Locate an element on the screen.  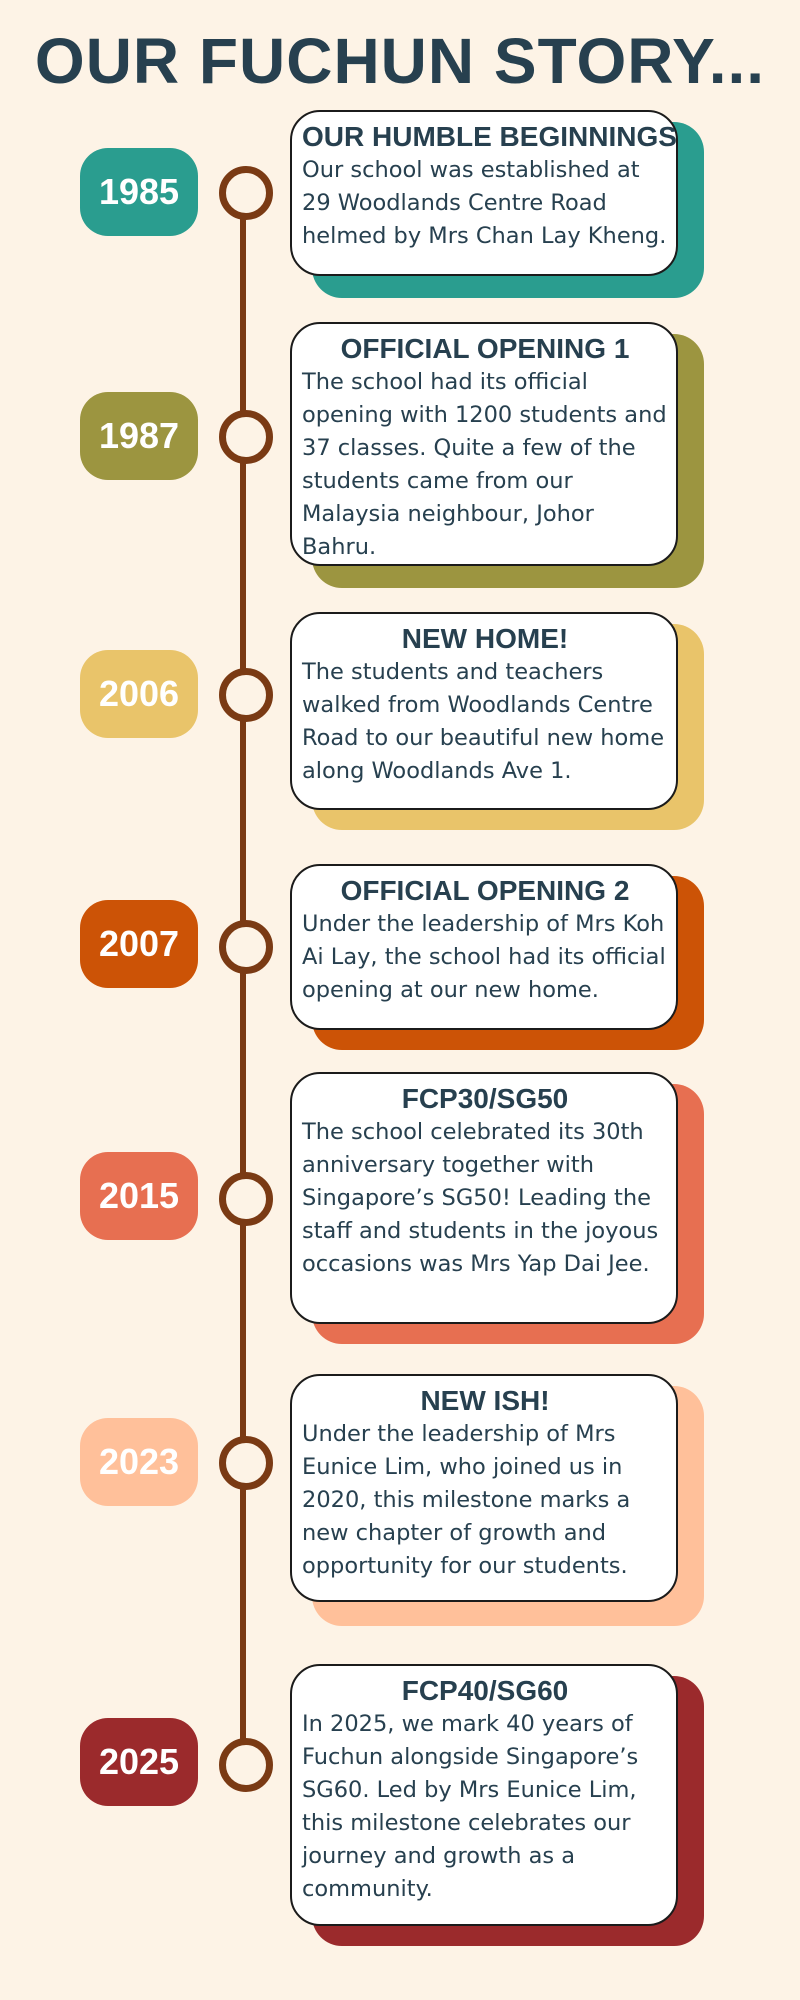
timeline-node-2025 is located at coordinates (246, 1765).